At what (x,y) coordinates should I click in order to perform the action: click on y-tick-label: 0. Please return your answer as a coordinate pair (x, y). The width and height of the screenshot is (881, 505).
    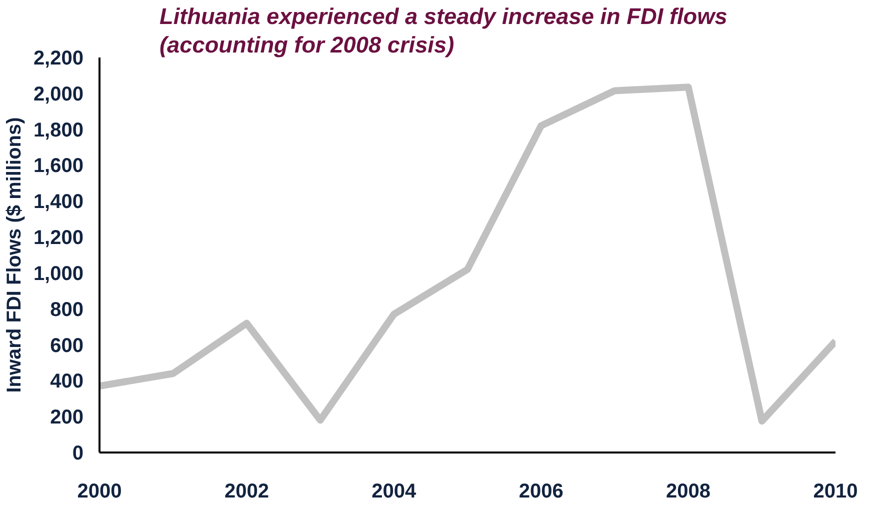
    Looking at the image, I should click on (78, 453).